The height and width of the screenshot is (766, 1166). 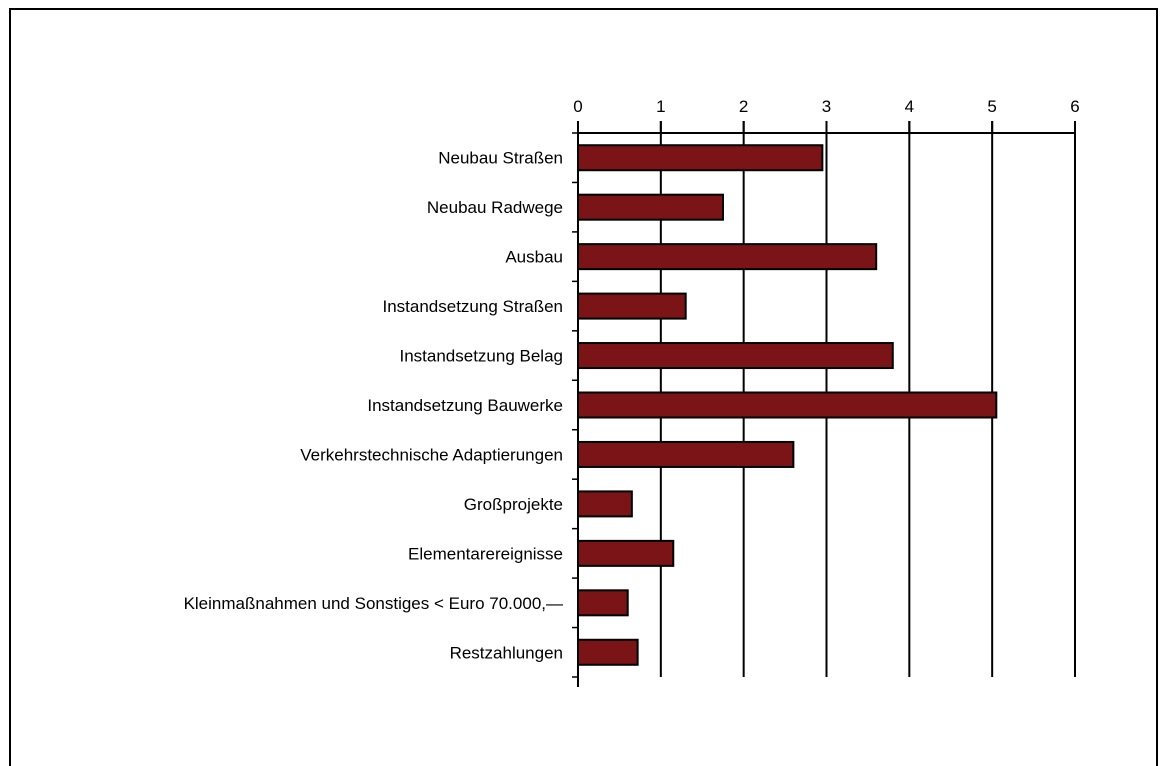 What do you see at coordinates (743, 106) in the screenshot?
I see `x-tick-label: 2` at bounding box center [743, 106].